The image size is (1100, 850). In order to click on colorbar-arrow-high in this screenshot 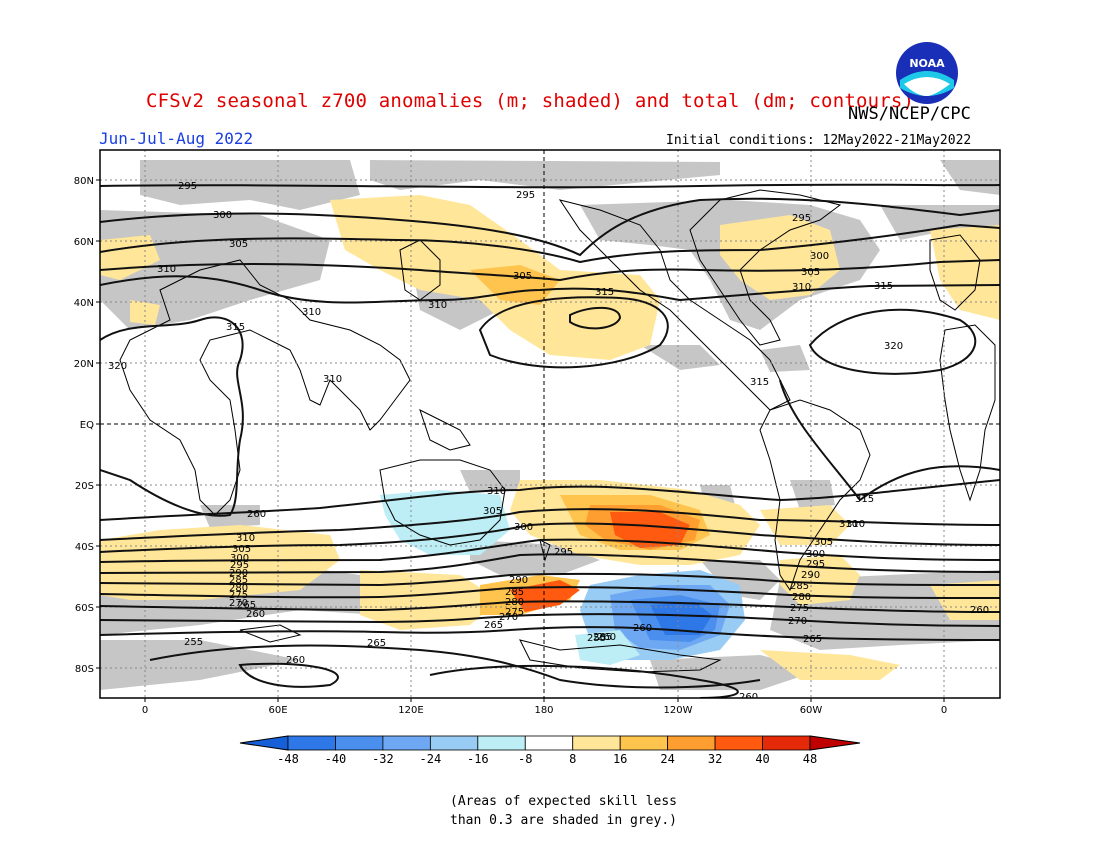, I will do `click(835, 743)`.